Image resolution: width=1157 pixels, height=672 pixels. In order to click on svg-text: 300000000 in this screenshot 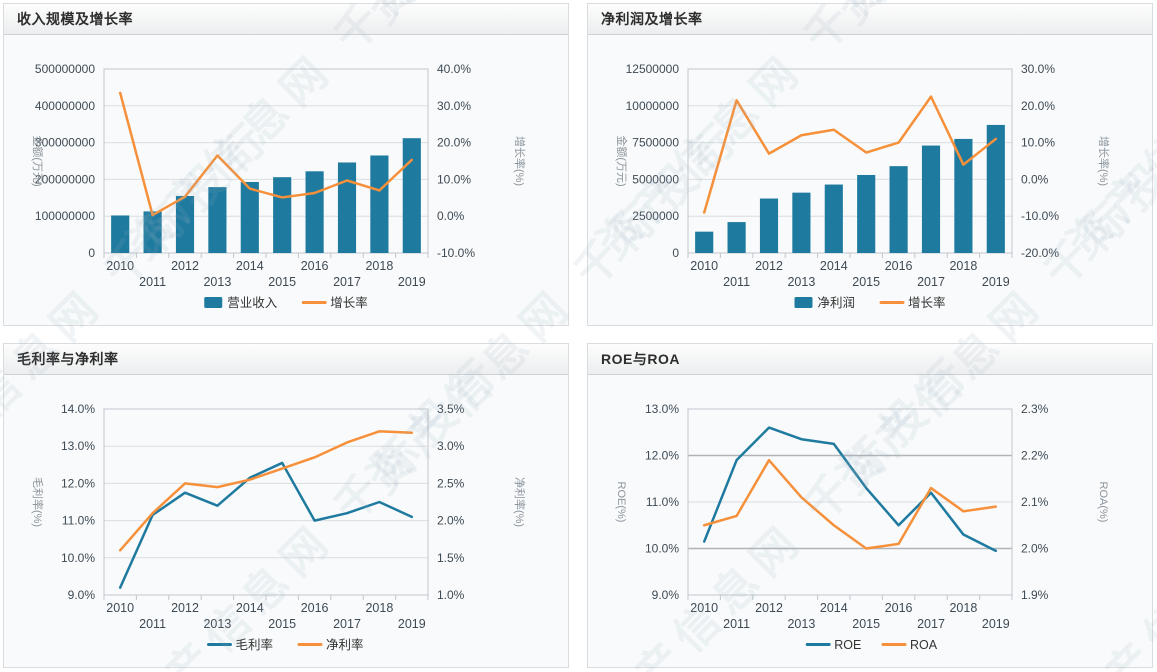, I will do `click(65, 143)`.